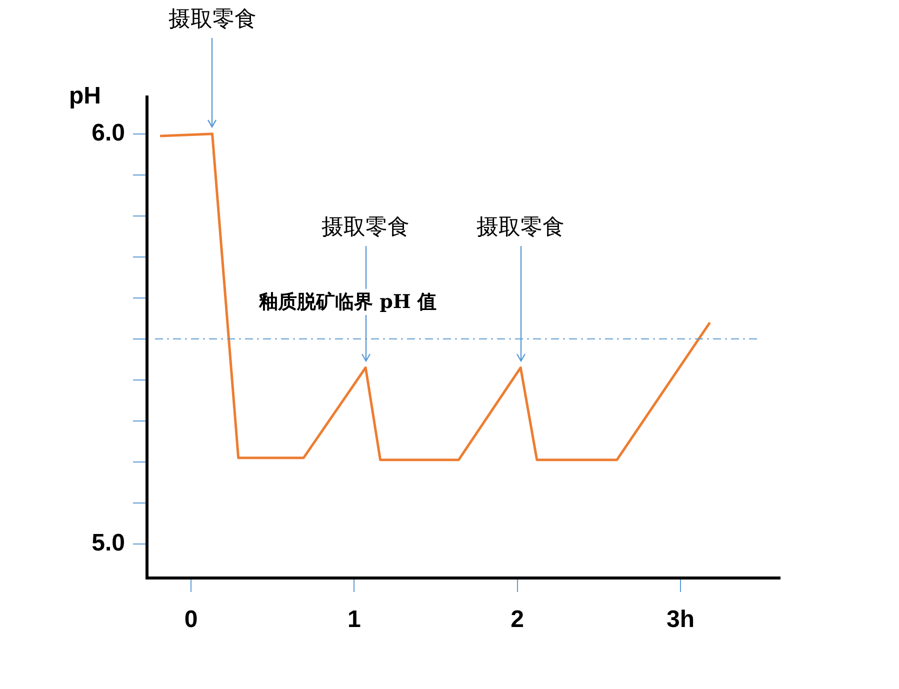 The image size is (899, 689). What do you see at coordinates (680, 620) in the screenshot?
I see `x-tick-label: 3h` at bounding box center [680, 620].